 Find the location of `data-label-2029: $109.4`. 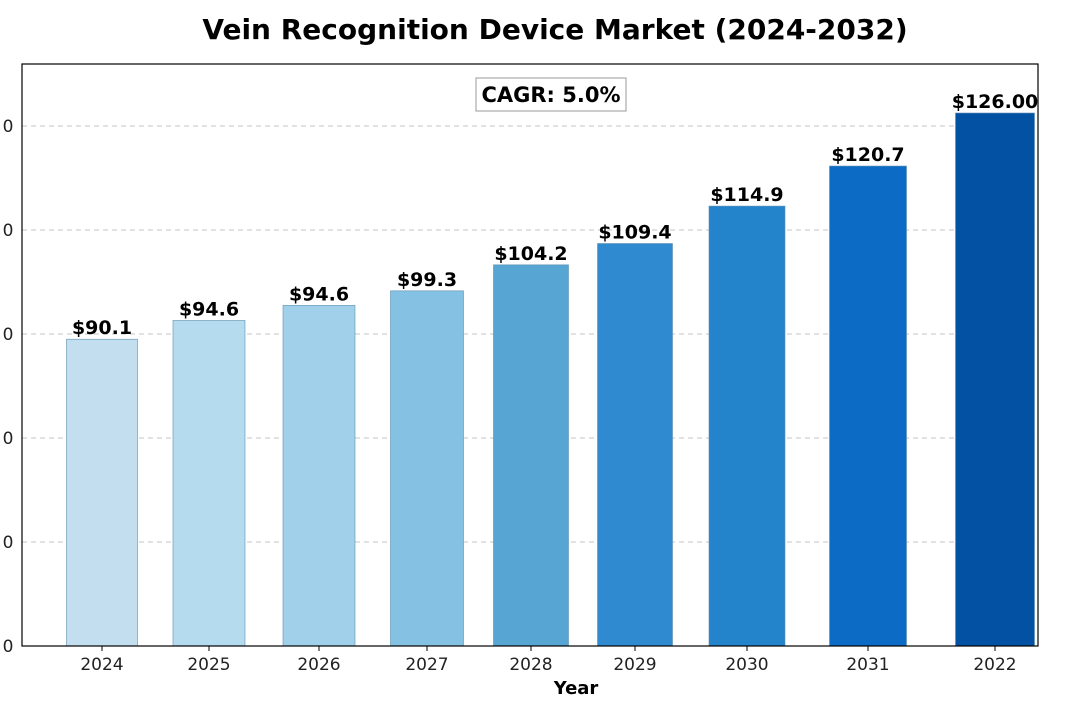

data-label-2029: $109.4 is located at coordinates (634, 233).